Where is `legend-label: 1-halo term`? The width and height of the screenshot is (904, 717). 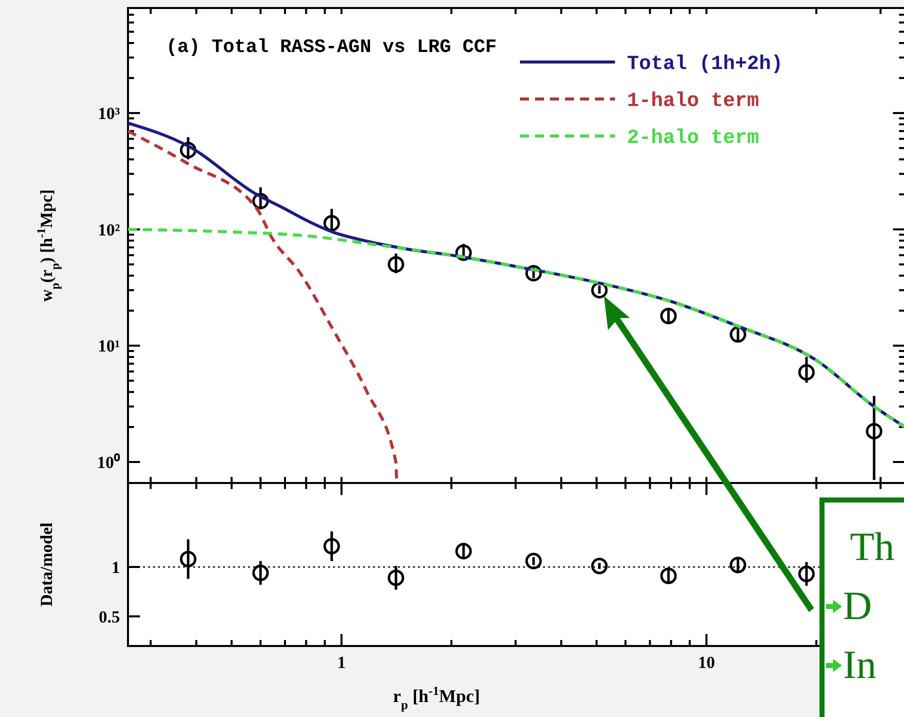 legend-label: 1-halo term is located at coordinates (693, 101).